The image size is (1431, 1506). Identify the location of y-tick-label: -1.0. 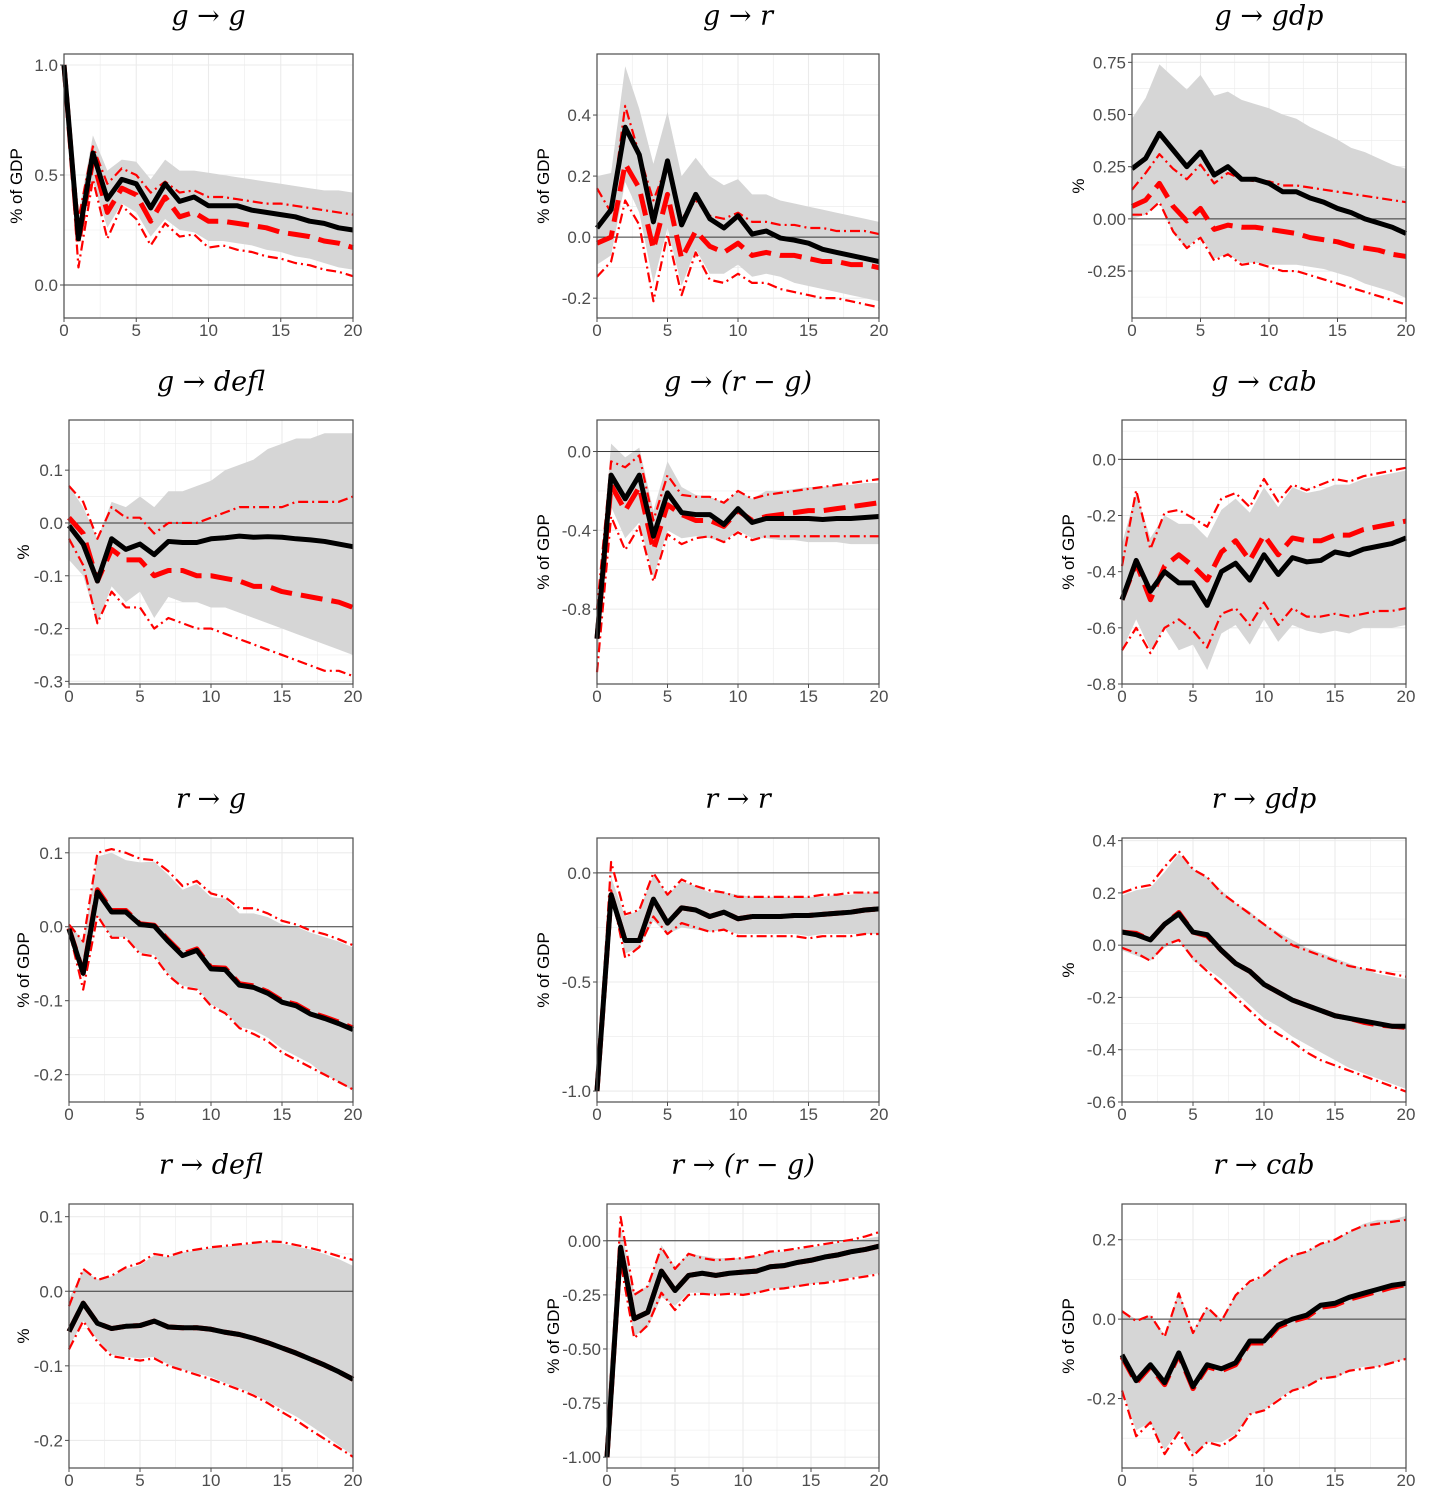
(576, 1091).